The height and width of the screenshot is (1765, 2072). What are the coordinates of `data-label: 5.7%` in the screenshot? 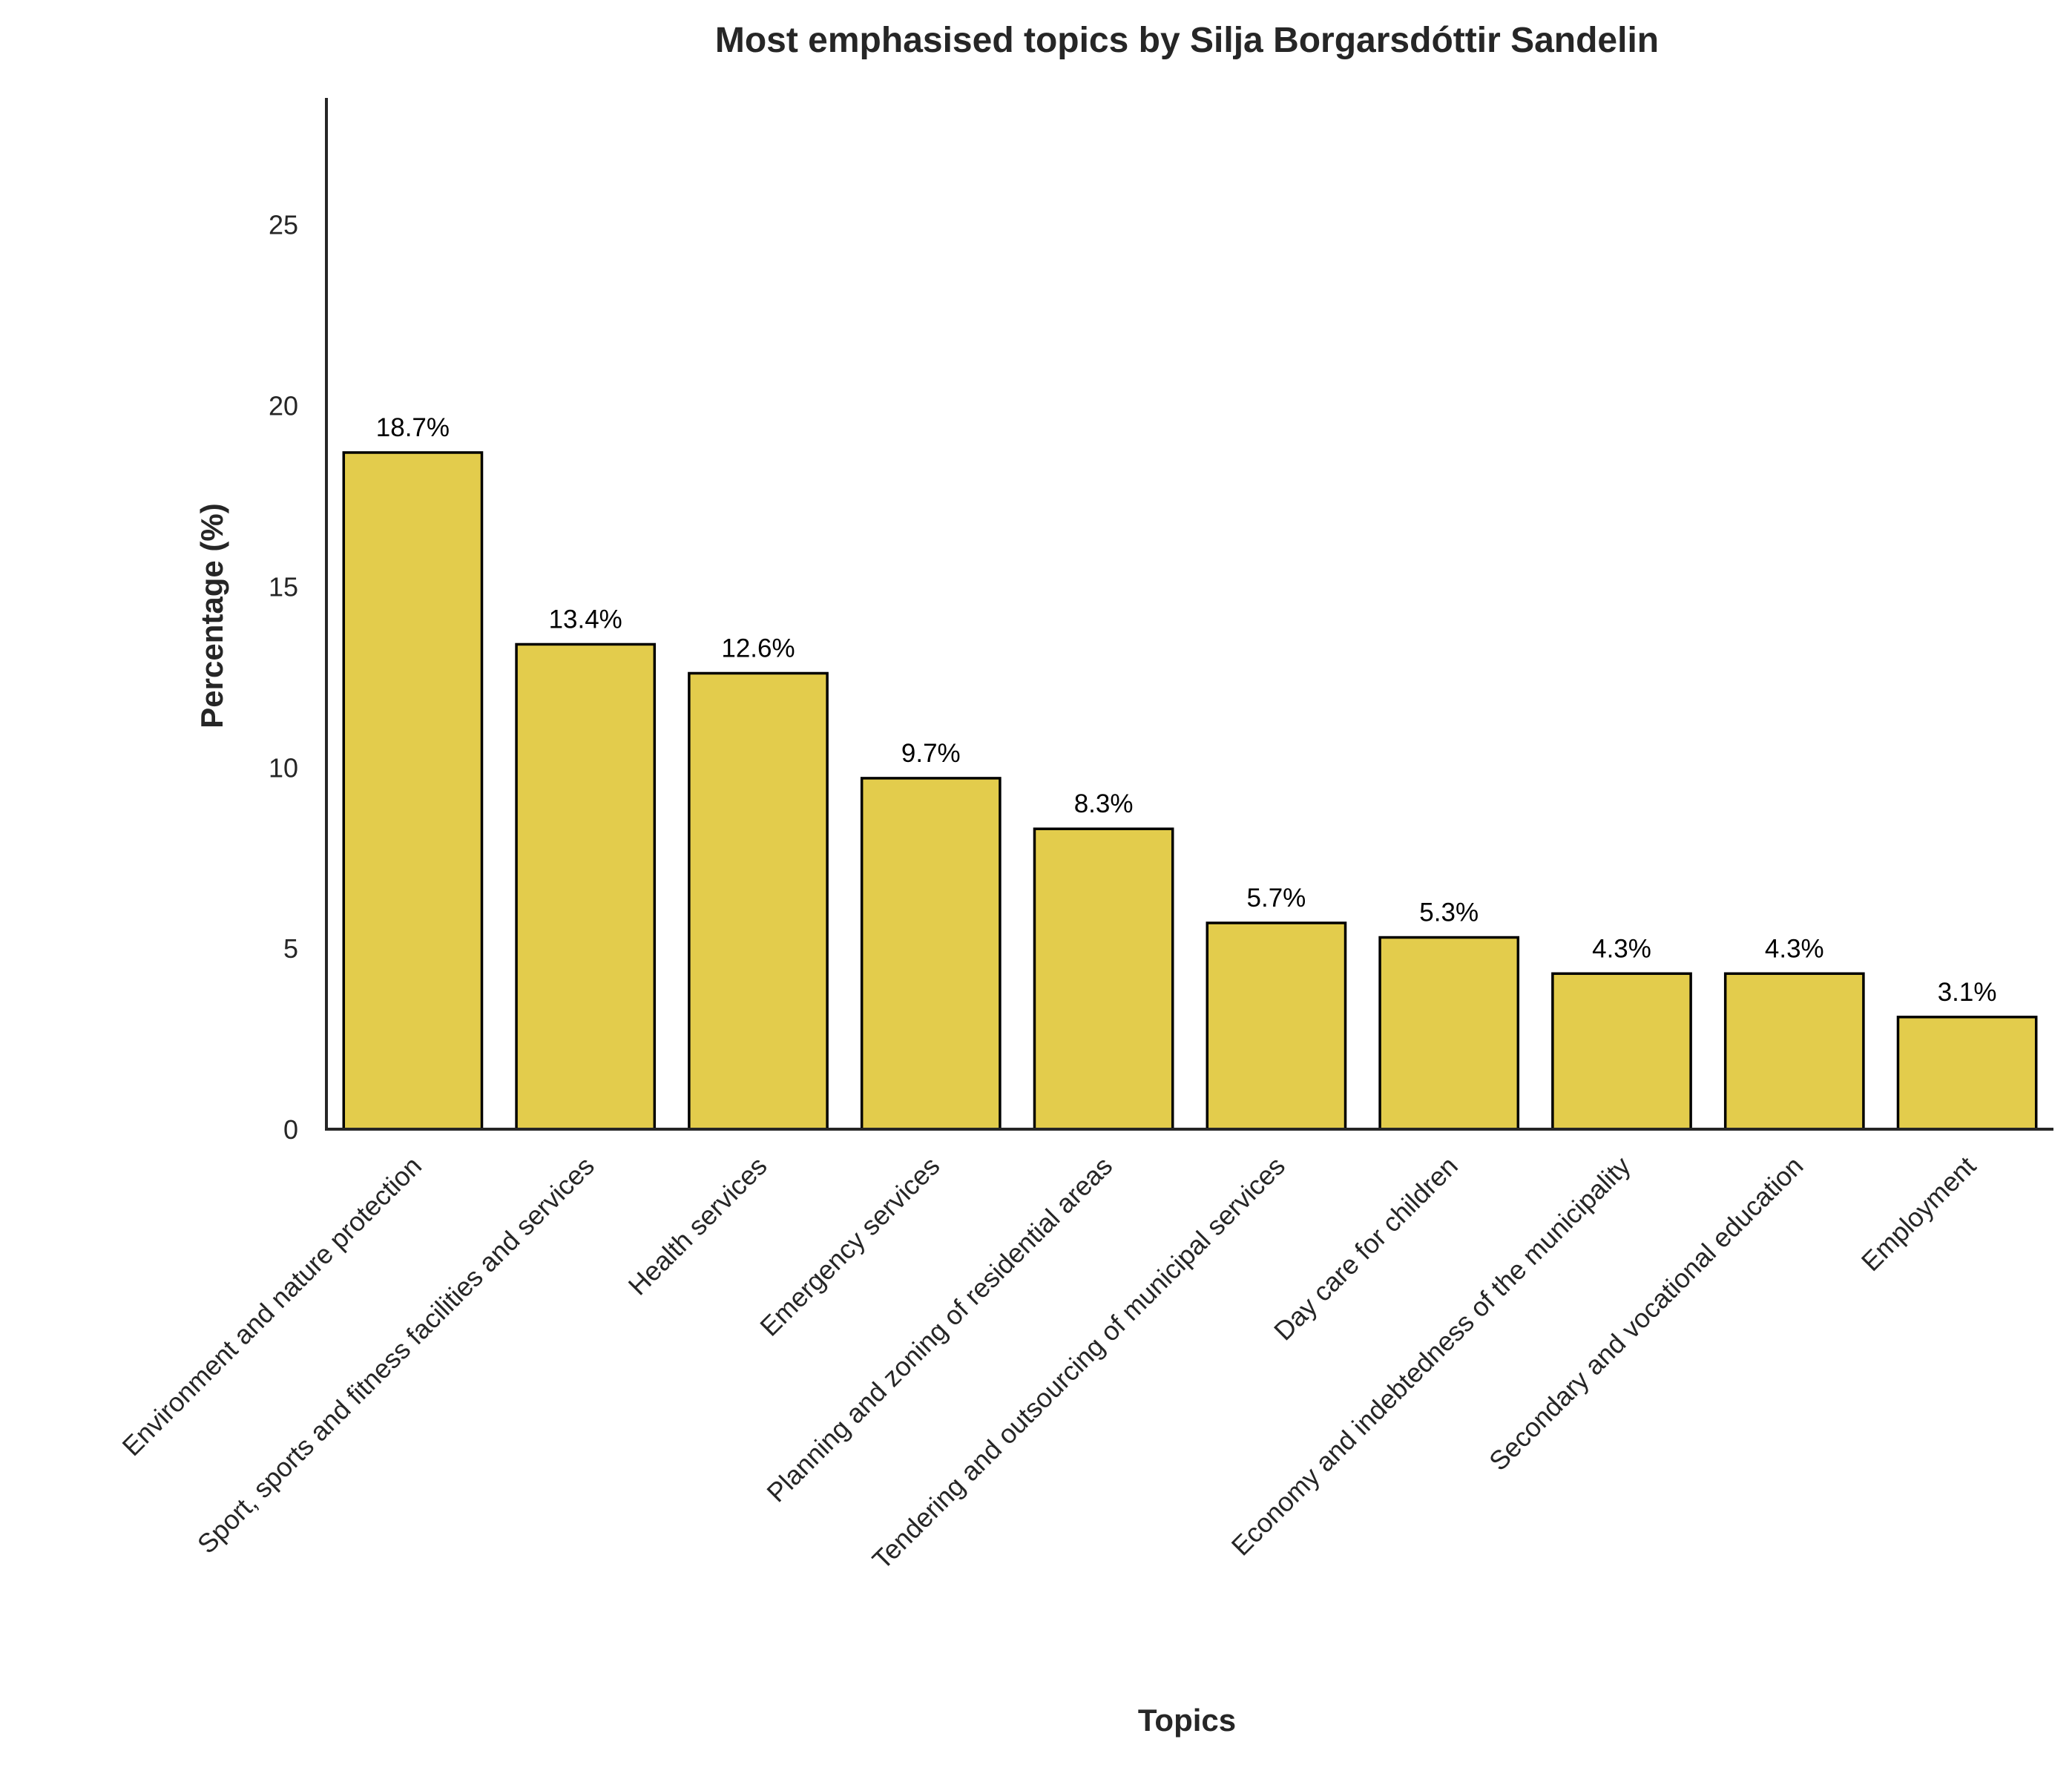 It's located at (1276, 898).